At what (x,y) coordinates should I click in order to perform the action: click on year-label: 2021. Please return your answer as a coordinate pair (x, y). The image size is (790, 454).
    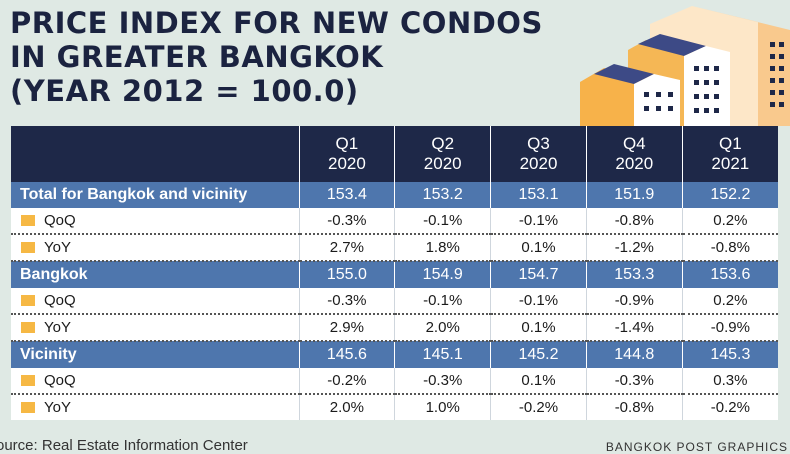
    Looking at the image, I should click on (730, 163).